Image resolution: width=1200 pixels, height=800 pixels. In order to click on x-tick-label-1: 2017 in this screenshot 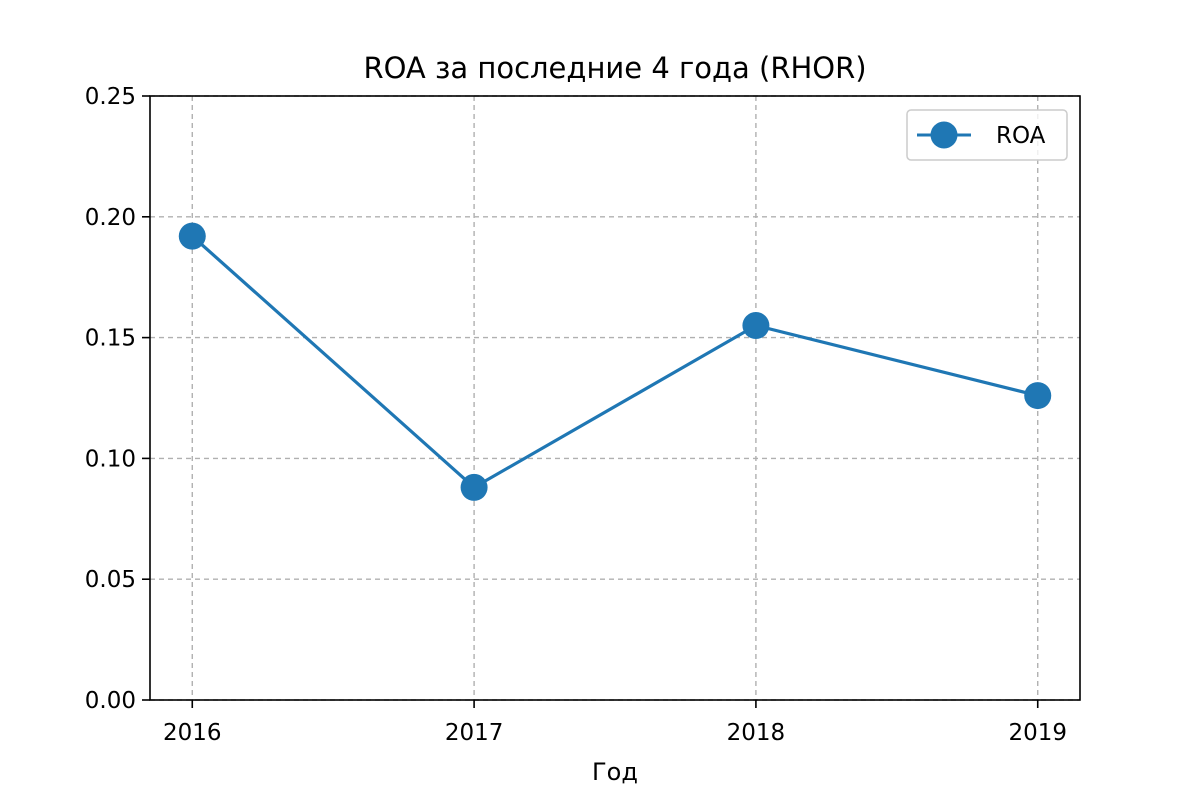, I will do `click(474, 733)`.